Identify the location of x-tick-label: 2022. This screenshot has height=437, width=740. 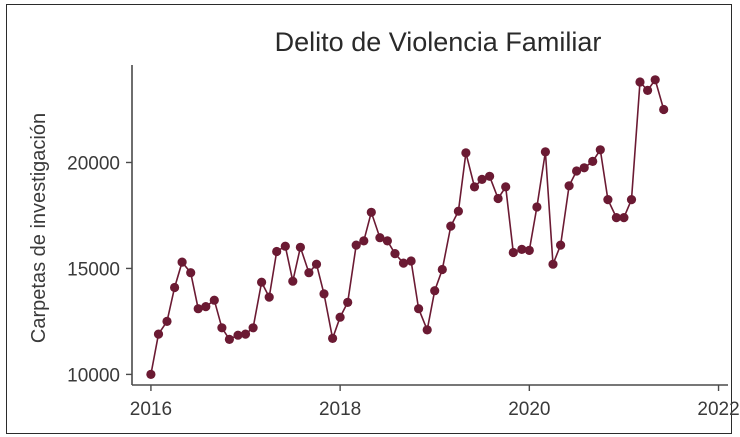
(718, 409).